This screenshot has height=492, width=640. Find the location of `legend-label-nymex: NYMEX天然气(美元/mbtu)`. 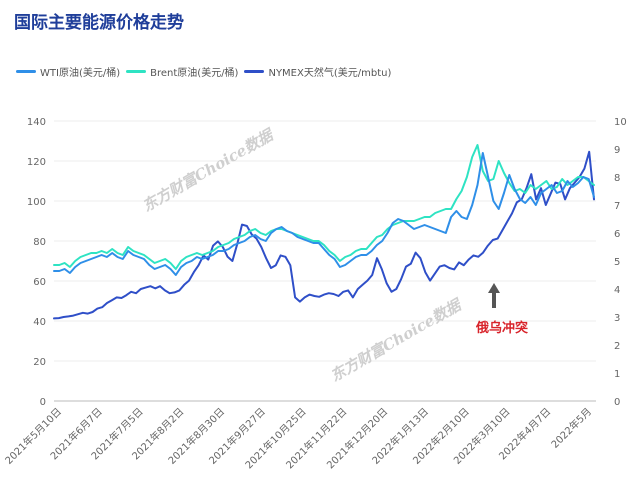

legend-label-nymex: NYMEX天然气(美元/mbtu) is located at coordinates (330, 73).